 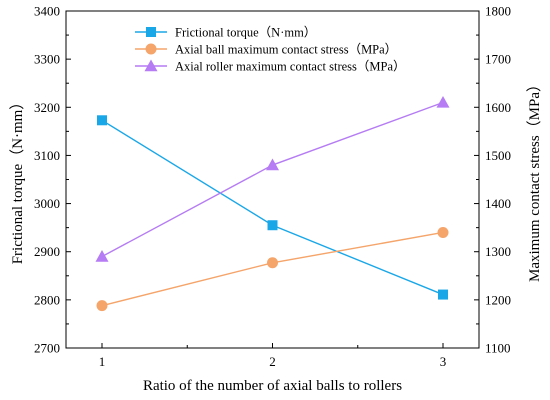 What do you see at coordinates (47, 107) in the screenshot?
I see `left-y-tick-label: 3200` at bounding box center [47, 107].